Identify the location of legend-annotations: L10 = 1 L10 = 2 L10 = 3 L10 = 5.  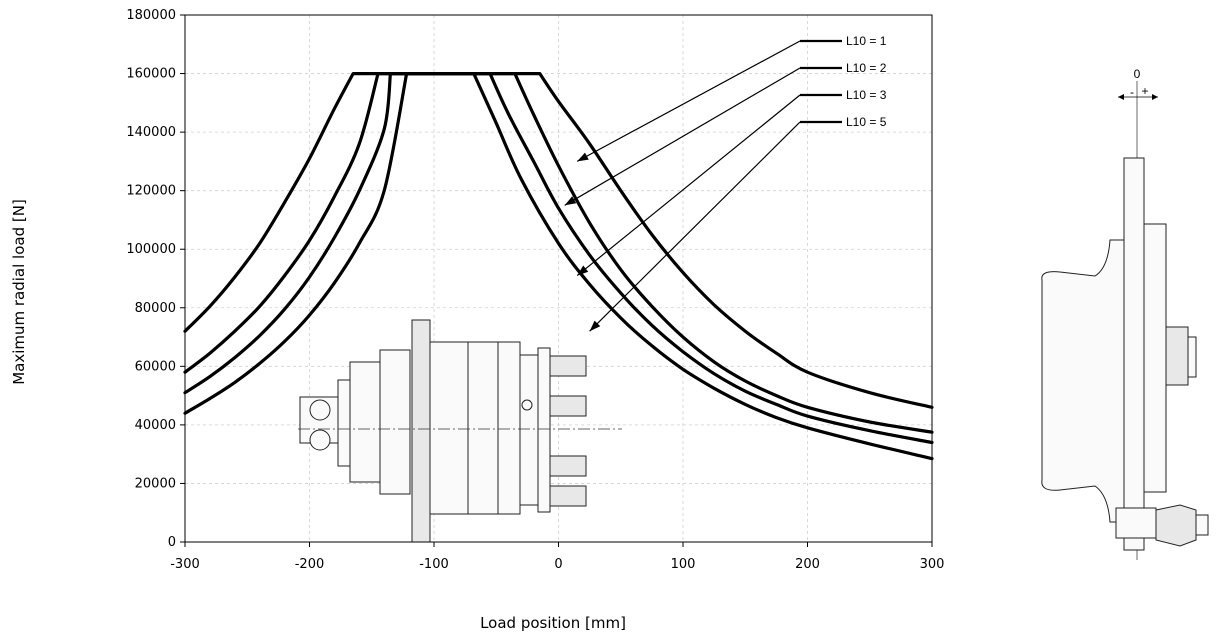
(725, 183).